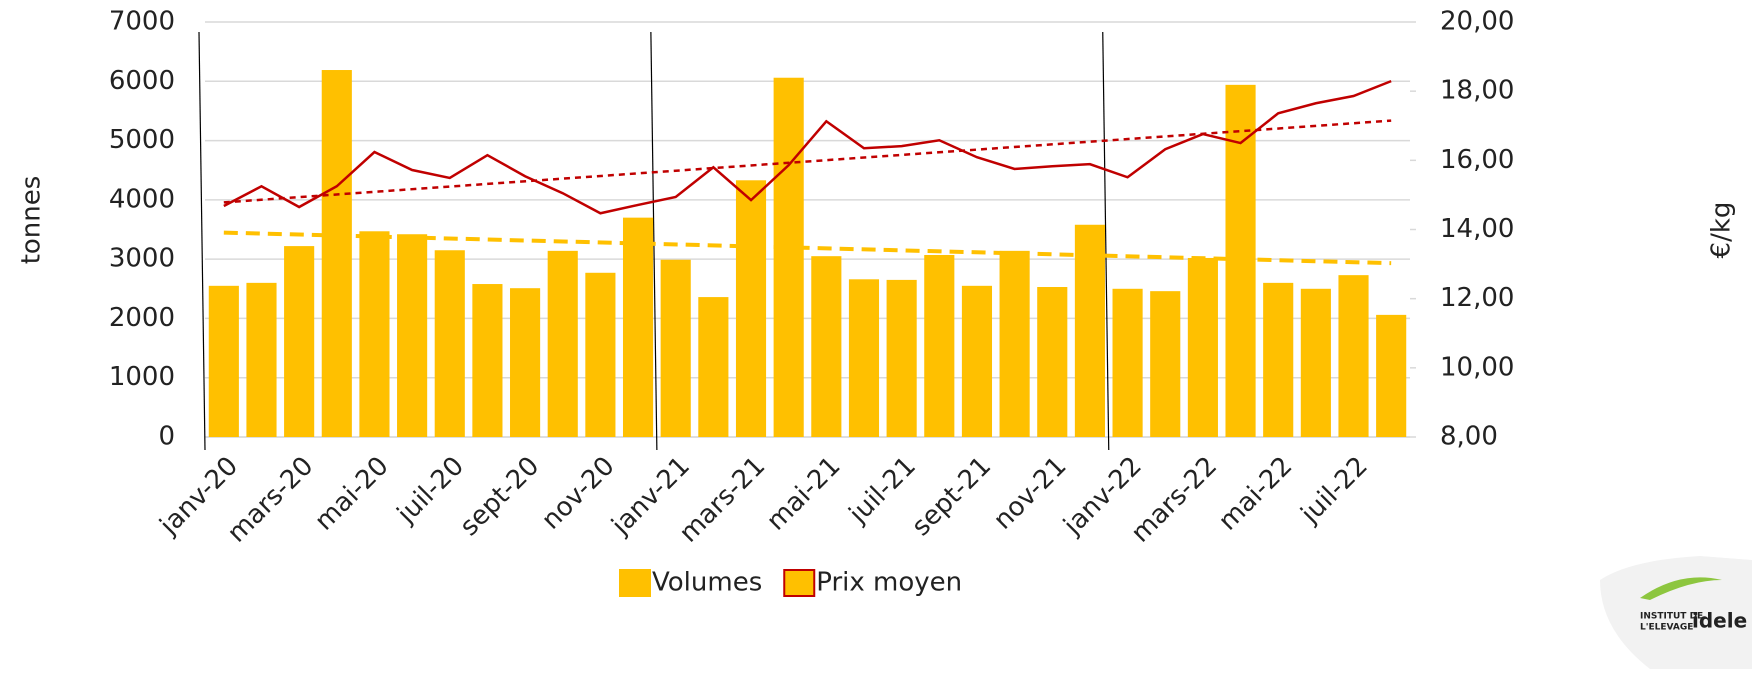  What do you see at coordinates (1256, 494) in the screenshot?
I see `x-tick-label: mai-22` at bounding box center [1256, 494].